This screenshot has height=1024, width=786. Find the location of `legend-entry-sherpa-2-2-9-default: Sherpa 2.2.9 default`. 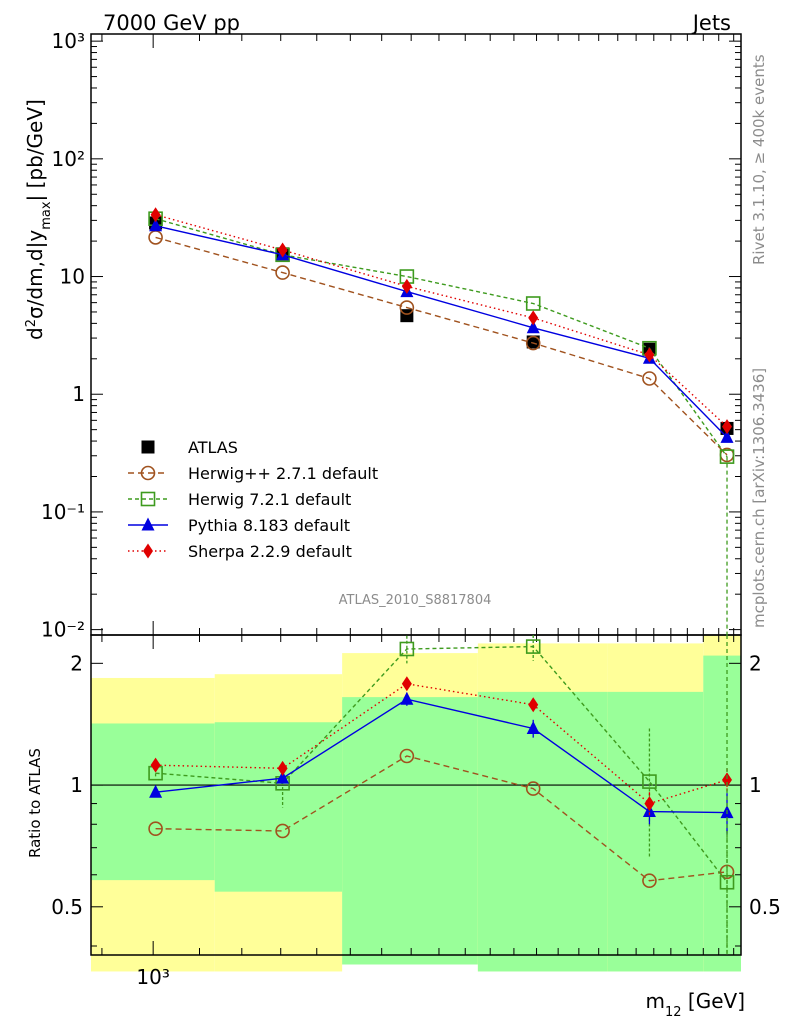

legend-entry-sherpa-2-2-9-default: Sherpa 2.2.9 default is located at coordinates (240, 551).